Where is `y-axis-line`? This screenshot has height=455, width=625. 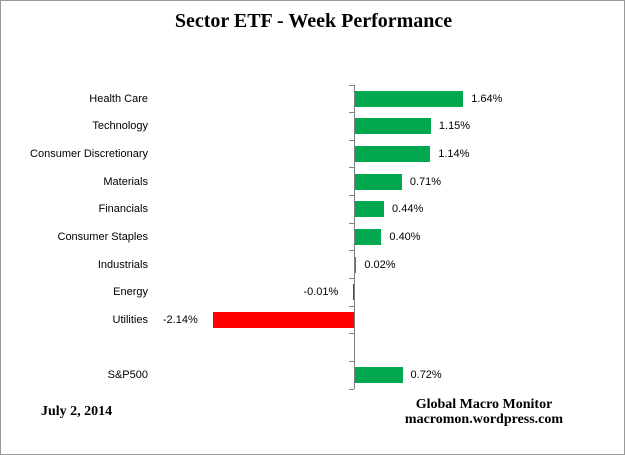 y-axis-line is located at coordinates (354, 237).